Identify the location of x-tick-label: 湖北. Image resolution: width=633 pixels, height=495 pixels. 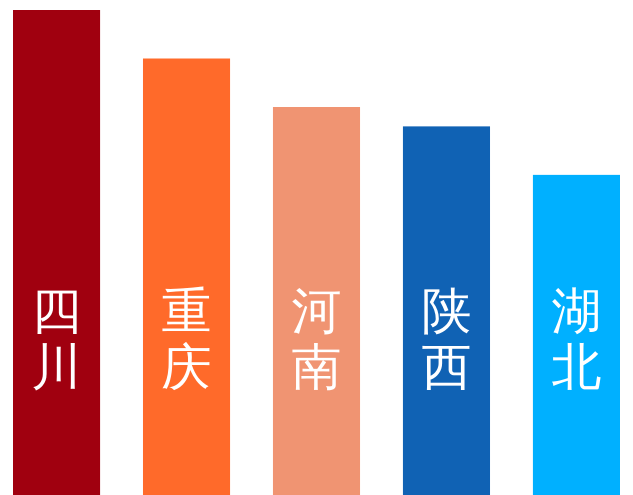
(576, 339).